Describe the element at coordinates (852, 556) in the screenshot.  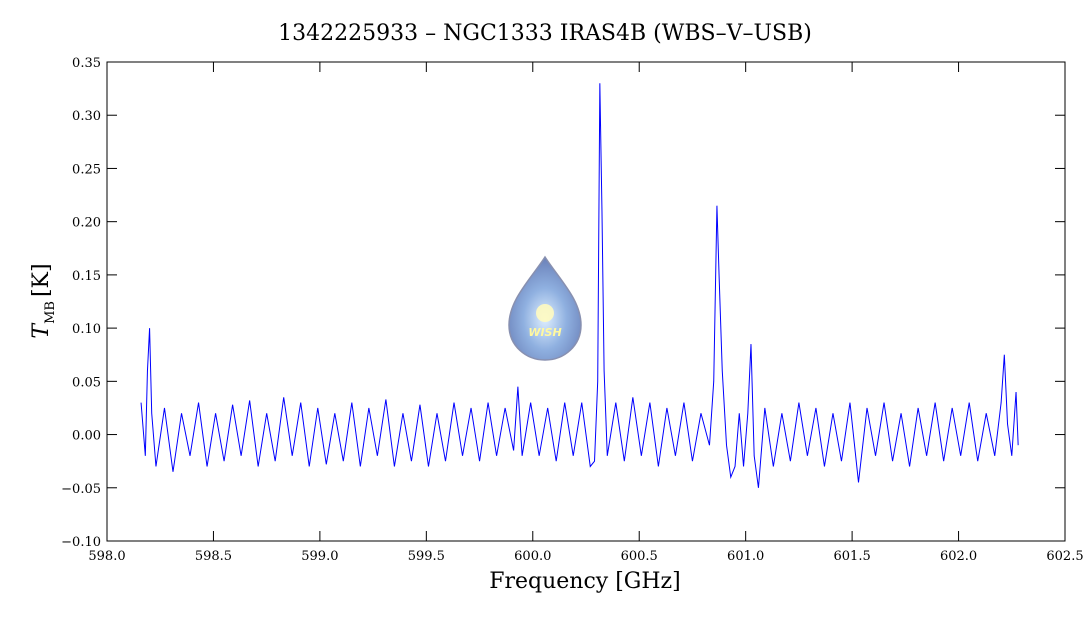
I see `x-tick-label: 601.5` at that location.